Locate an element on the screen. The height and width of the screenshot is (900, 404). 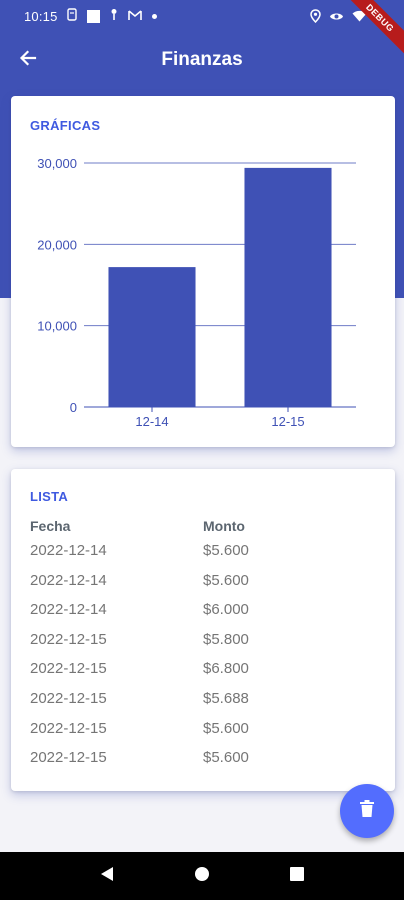
list-header: Fecha Monto is located at coordinates (200, 527).